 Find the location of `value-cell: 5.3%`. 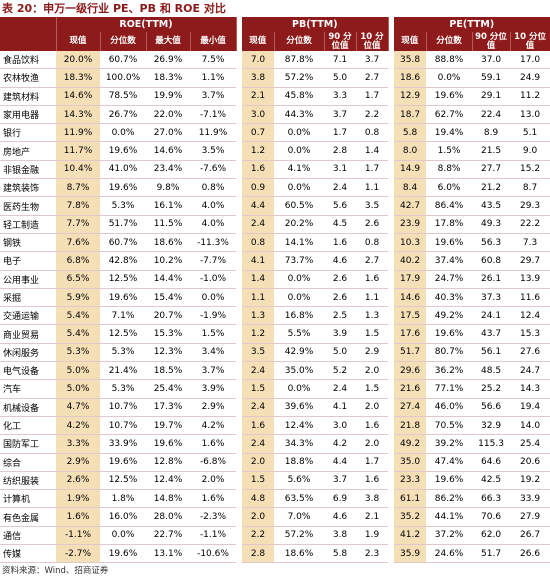

value-cell: 5.3% is located at coordinates (123, 206).